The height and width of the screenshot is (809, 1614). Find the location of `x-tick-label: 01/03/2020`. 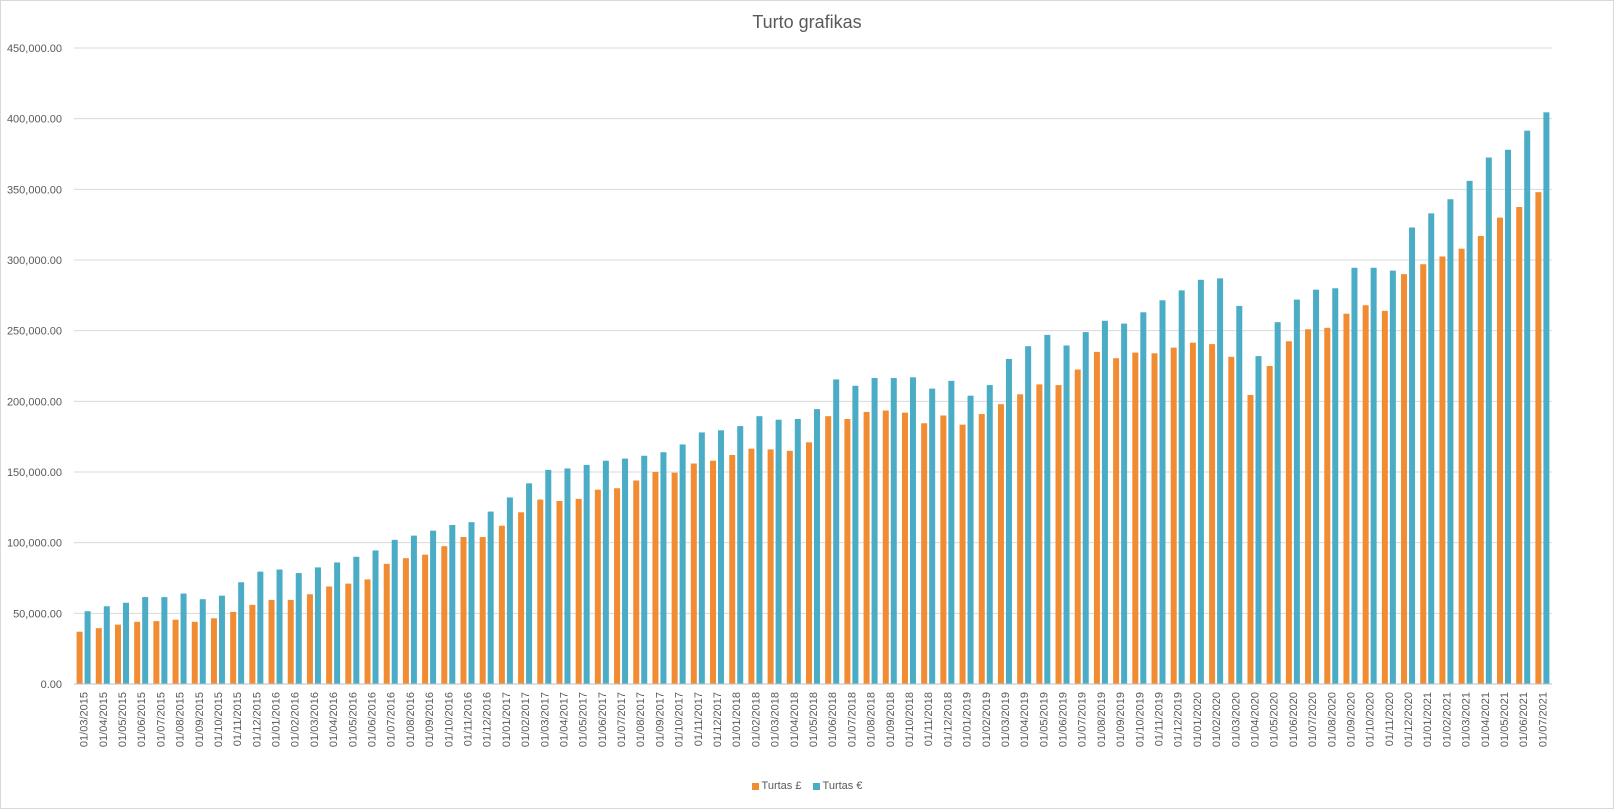

x-tick-label: 01/03/2020 is located at coordinates (1236, 719).